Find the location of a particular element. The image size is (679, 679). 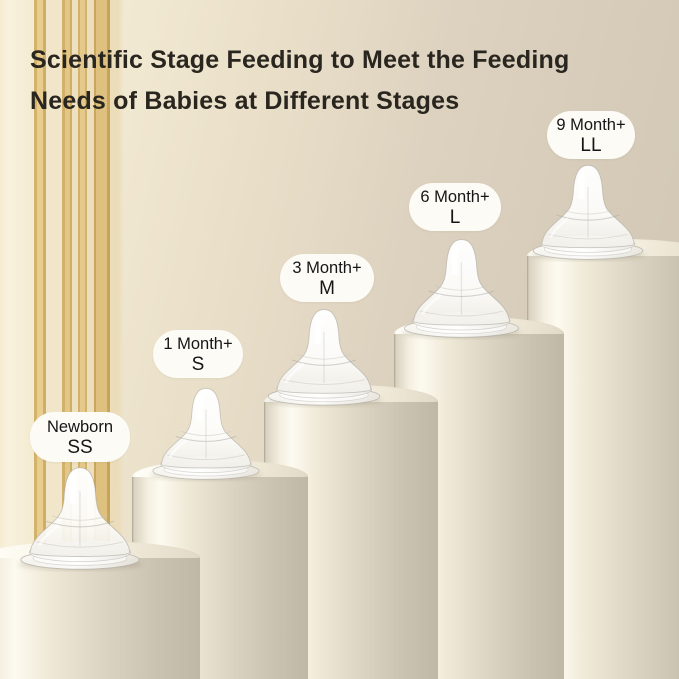

stage-label-pill-1-month: 1 Month+ S is located at coordinates (198, 354).